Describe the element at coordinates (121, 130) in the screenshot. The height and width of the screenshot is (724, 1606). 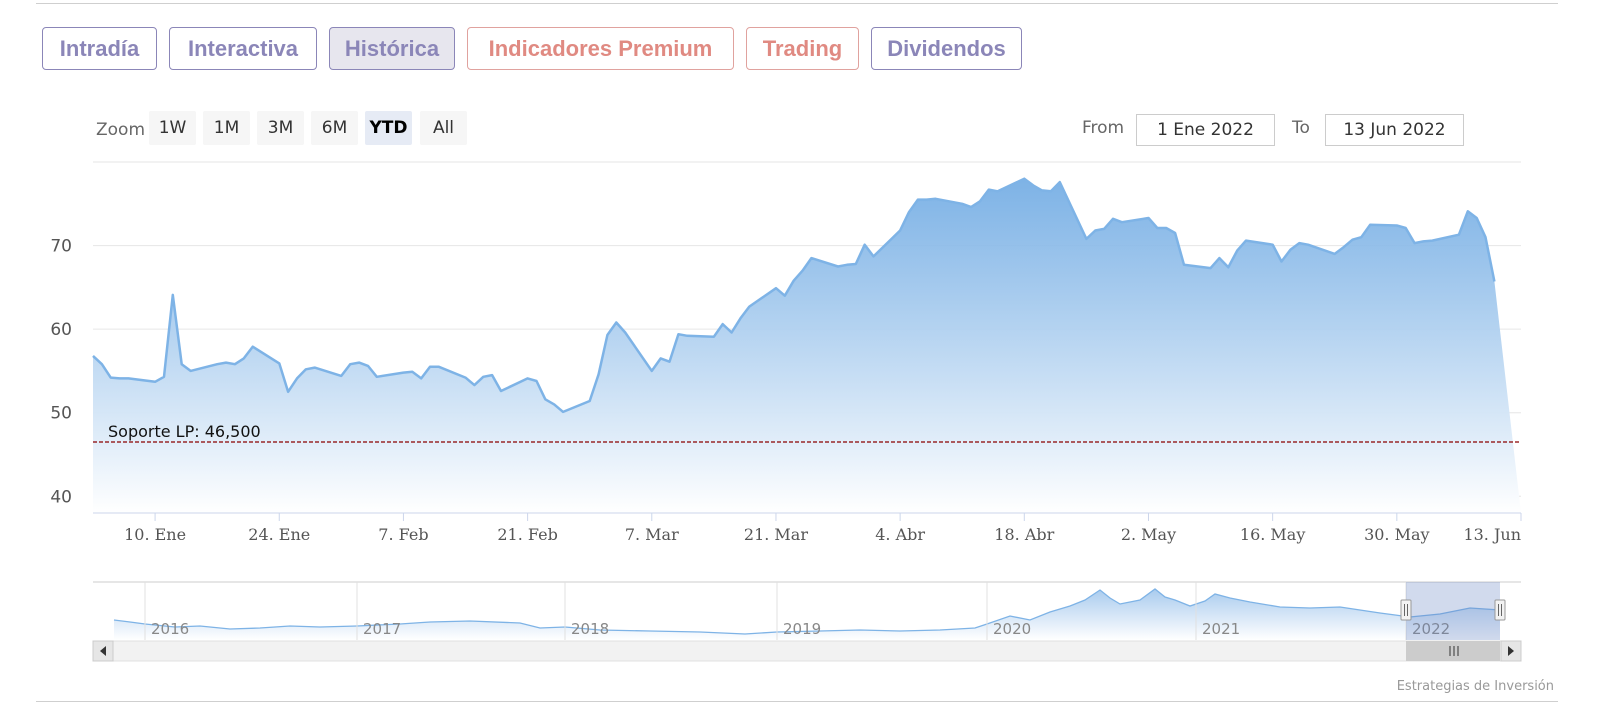
I see `zoom-label: Zoom` at that location.